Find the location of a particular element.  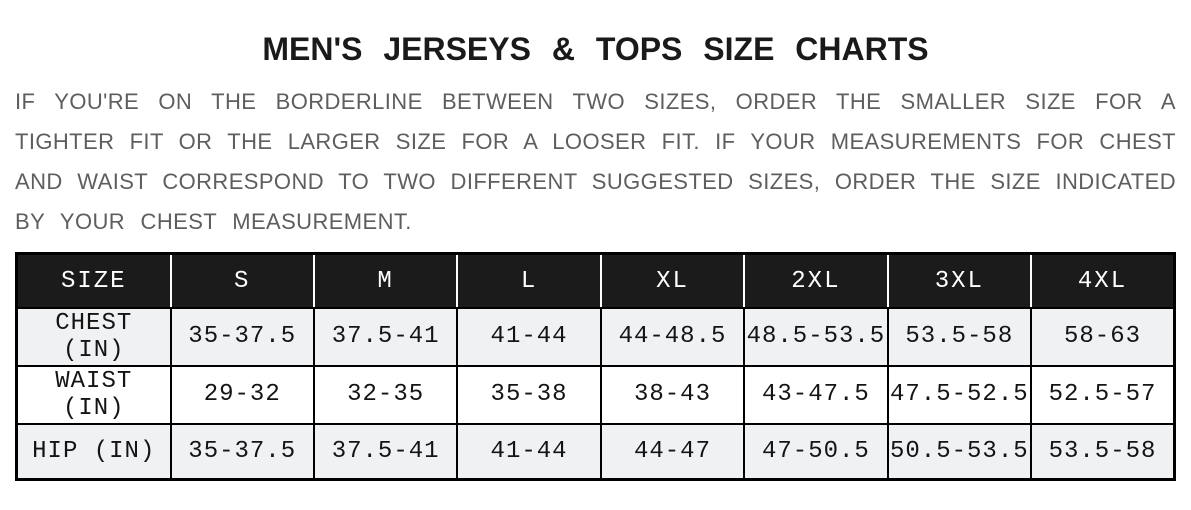

chest-m-cell: 37.5-41 is located at coordinates (385, 336).